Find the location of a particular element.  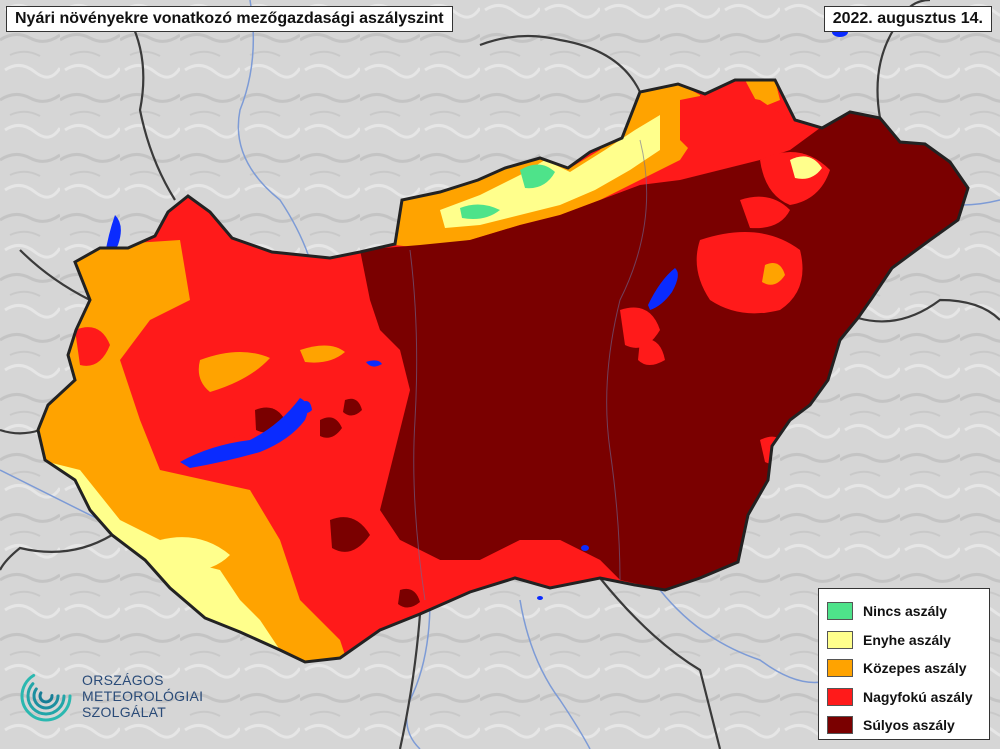

legend-label: Nincs aszály is located at coordinates (905, 611).